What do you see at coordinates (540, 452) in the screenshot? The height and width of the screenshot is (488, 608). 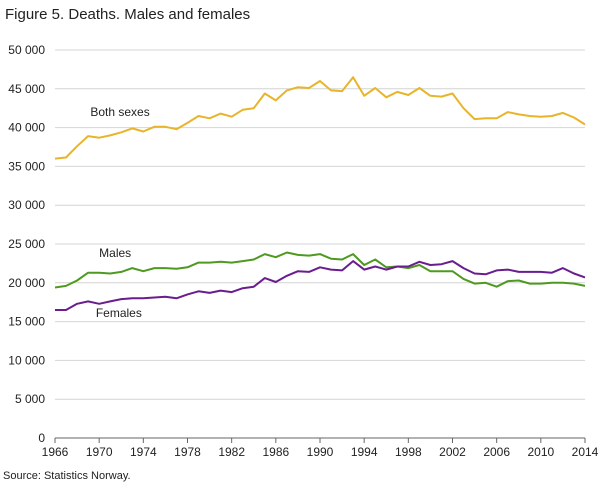 I see `x-tick-label: 2010` at bounding box center [540, 452].